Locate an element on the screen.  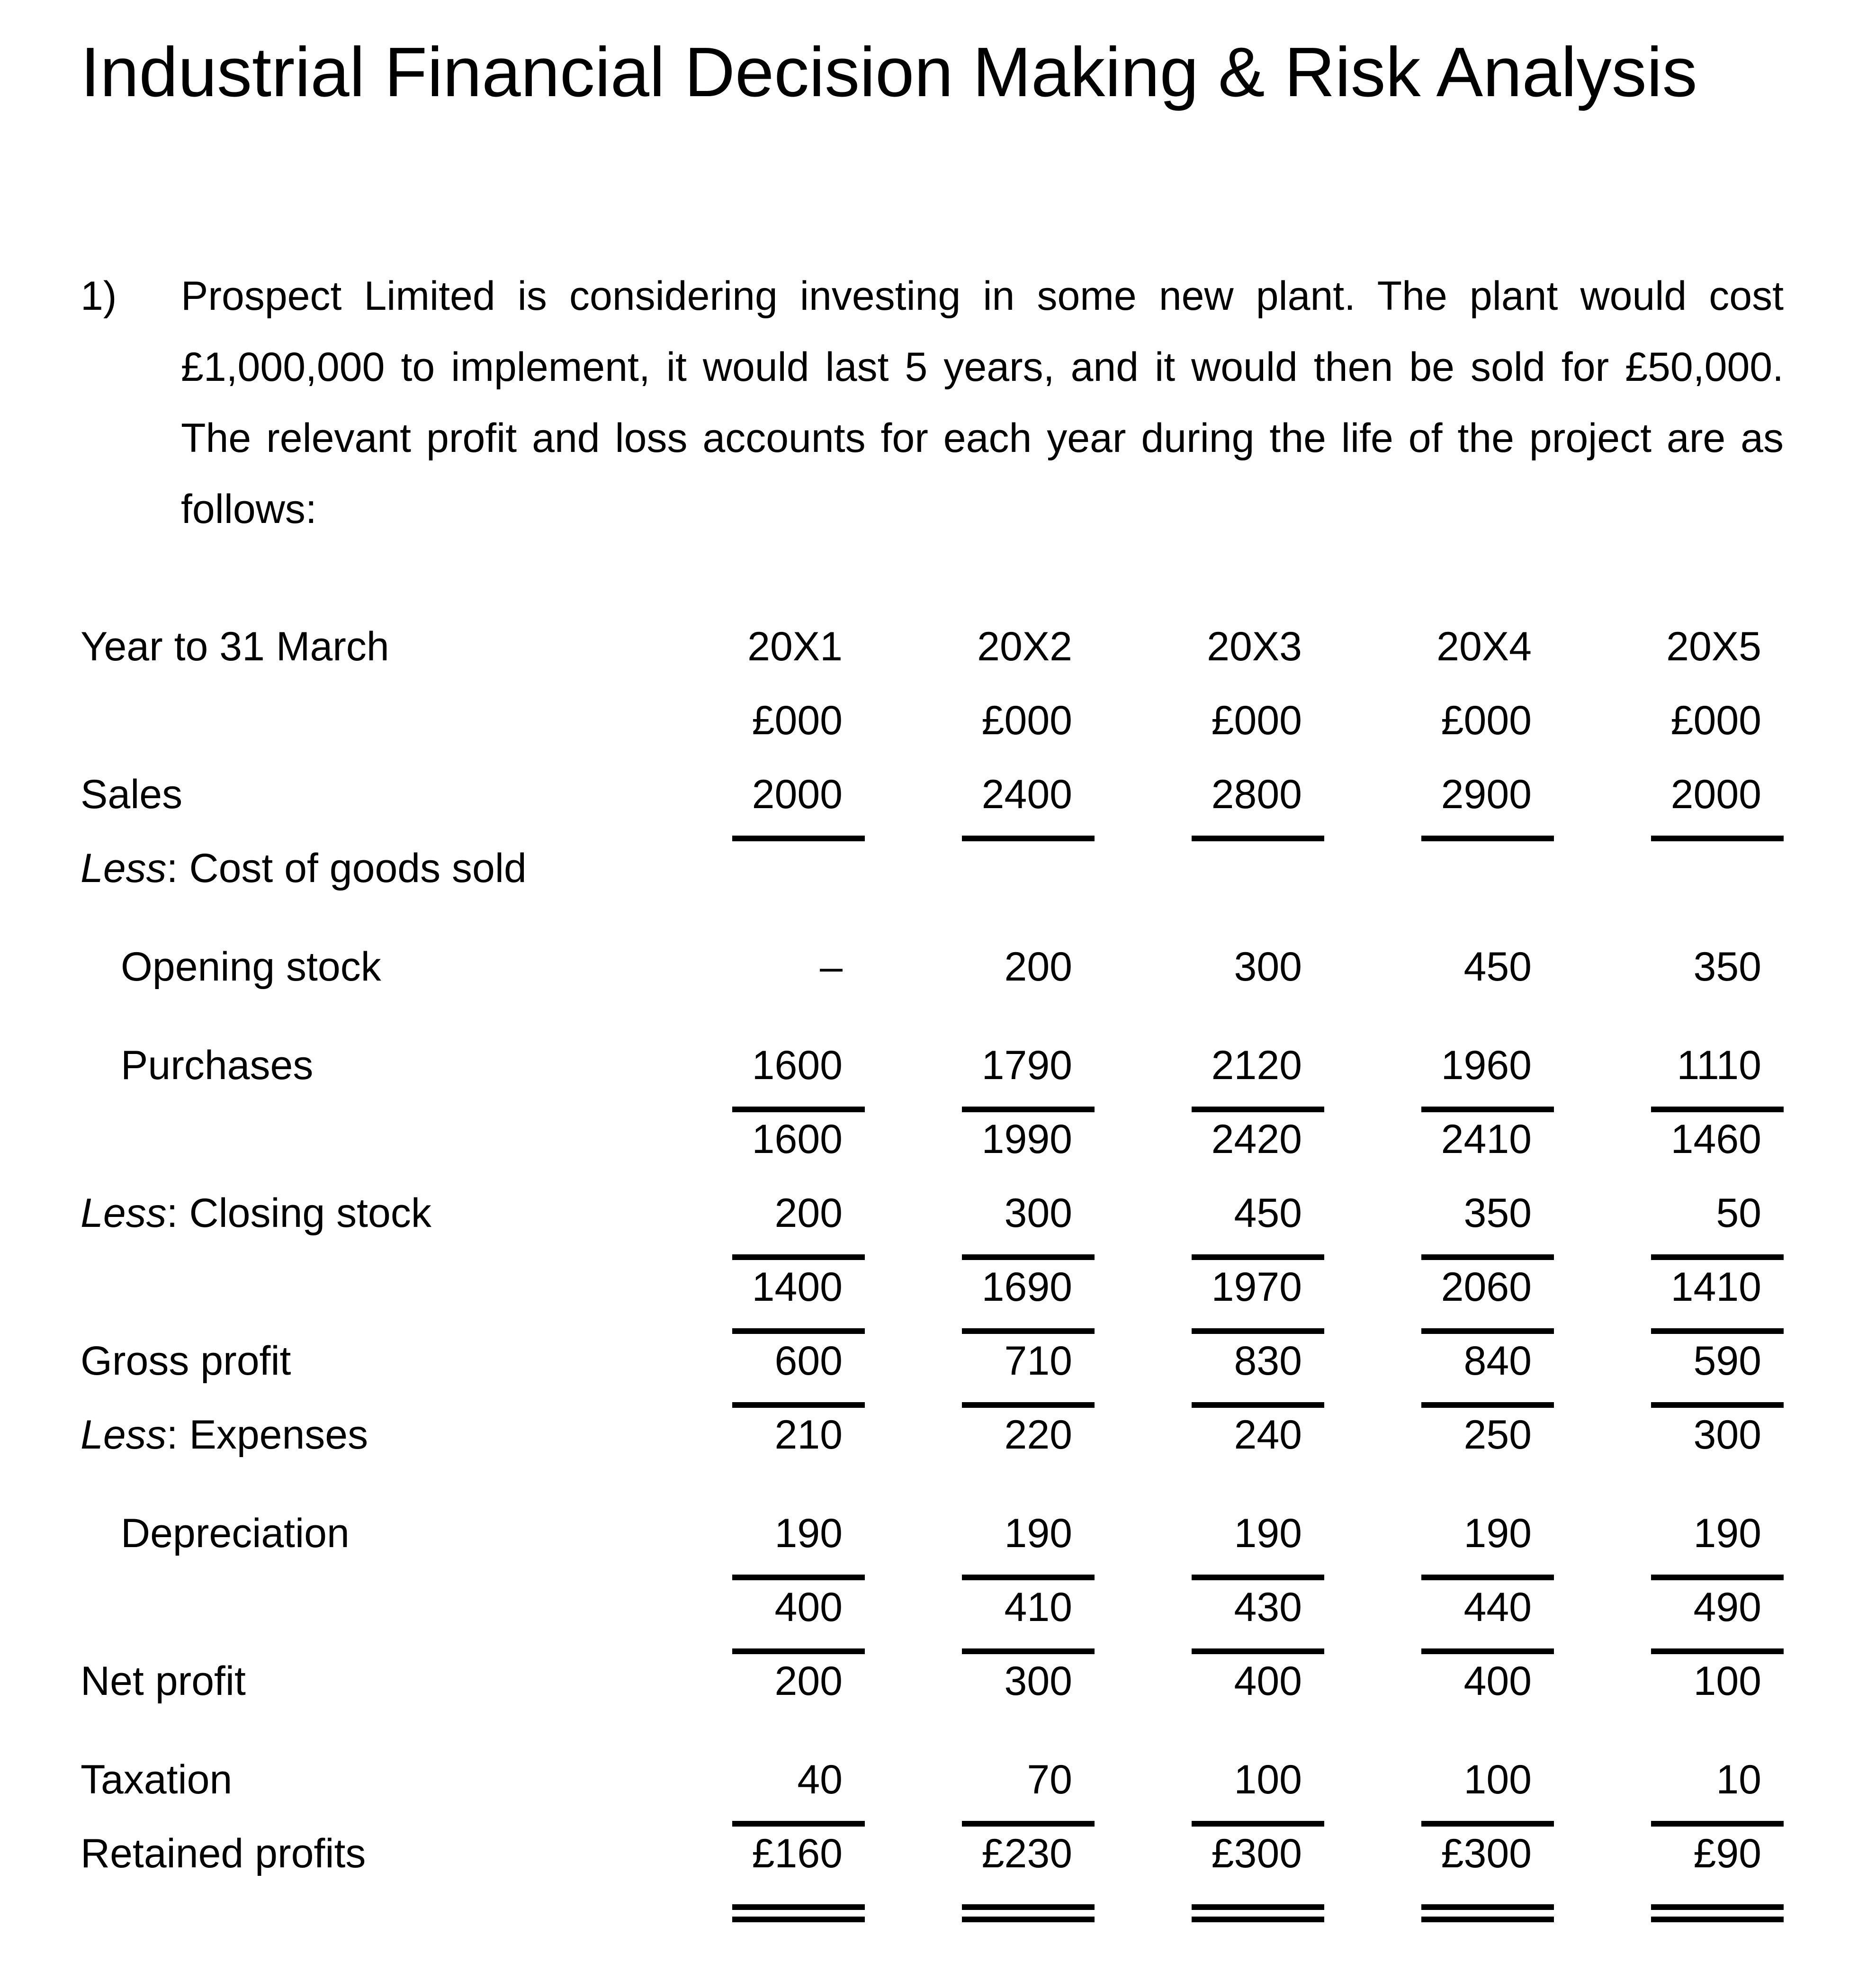
row-label: Depreciation is located at coordinates (235, 1534).